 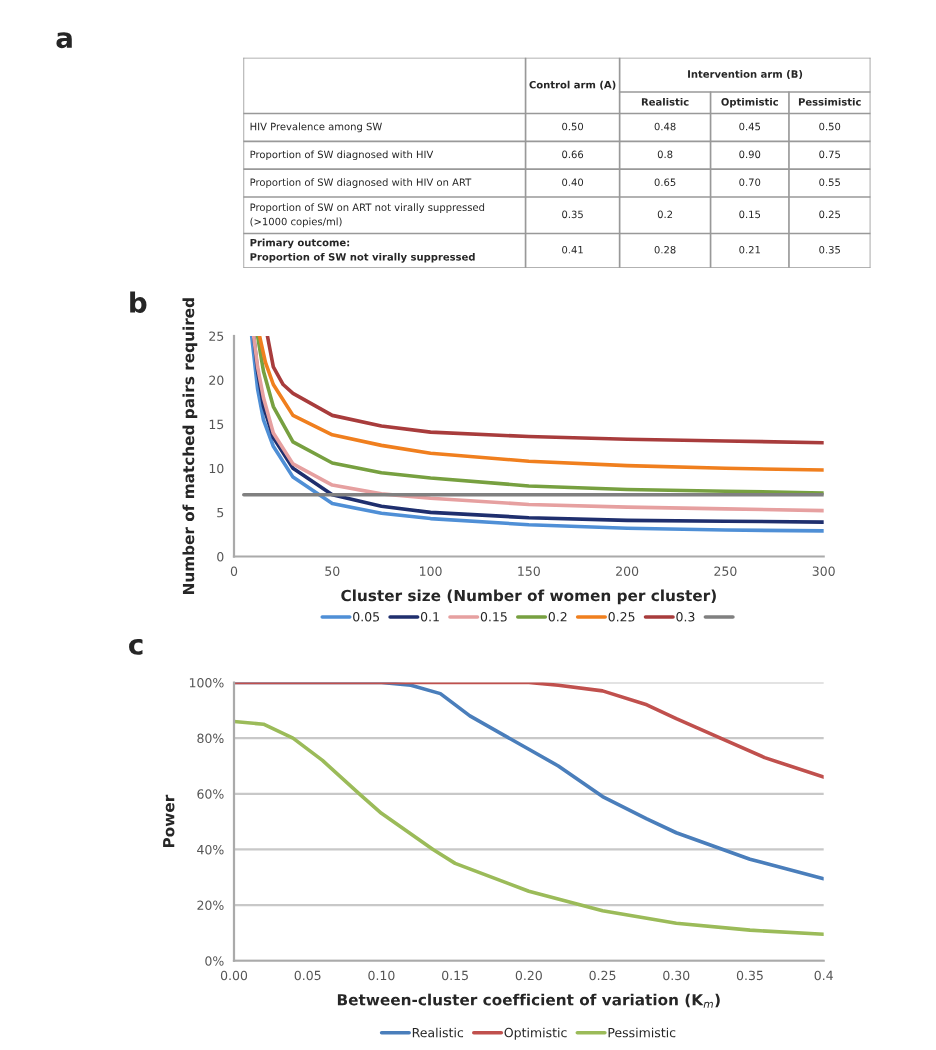 I want to click on text: a, so click(x=64, y=40).